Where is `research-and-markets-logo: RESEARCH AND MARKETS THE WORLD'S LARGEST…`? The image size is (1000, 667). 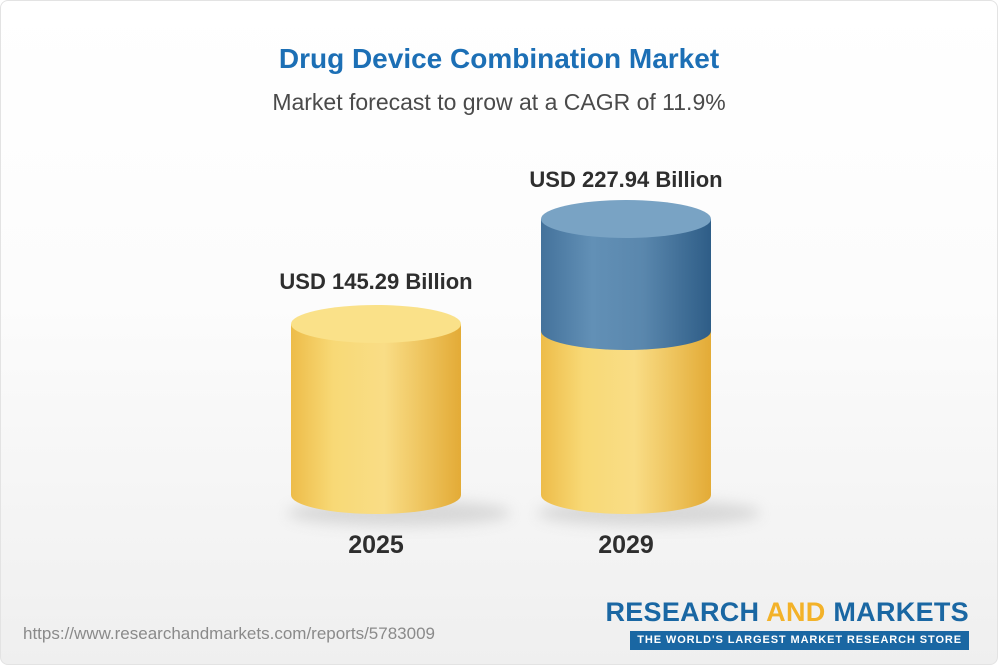 research-and-markets-logo: RESEARCH AND MARKETS THE WORLD'S LARGEST… is located at coordinates (787, 624).